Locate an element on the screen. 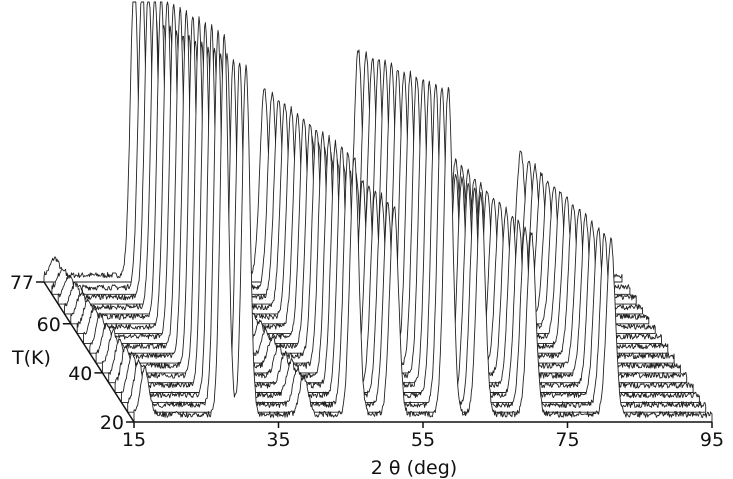  x-tick-label: 15 is located at coordinates (134, 440).